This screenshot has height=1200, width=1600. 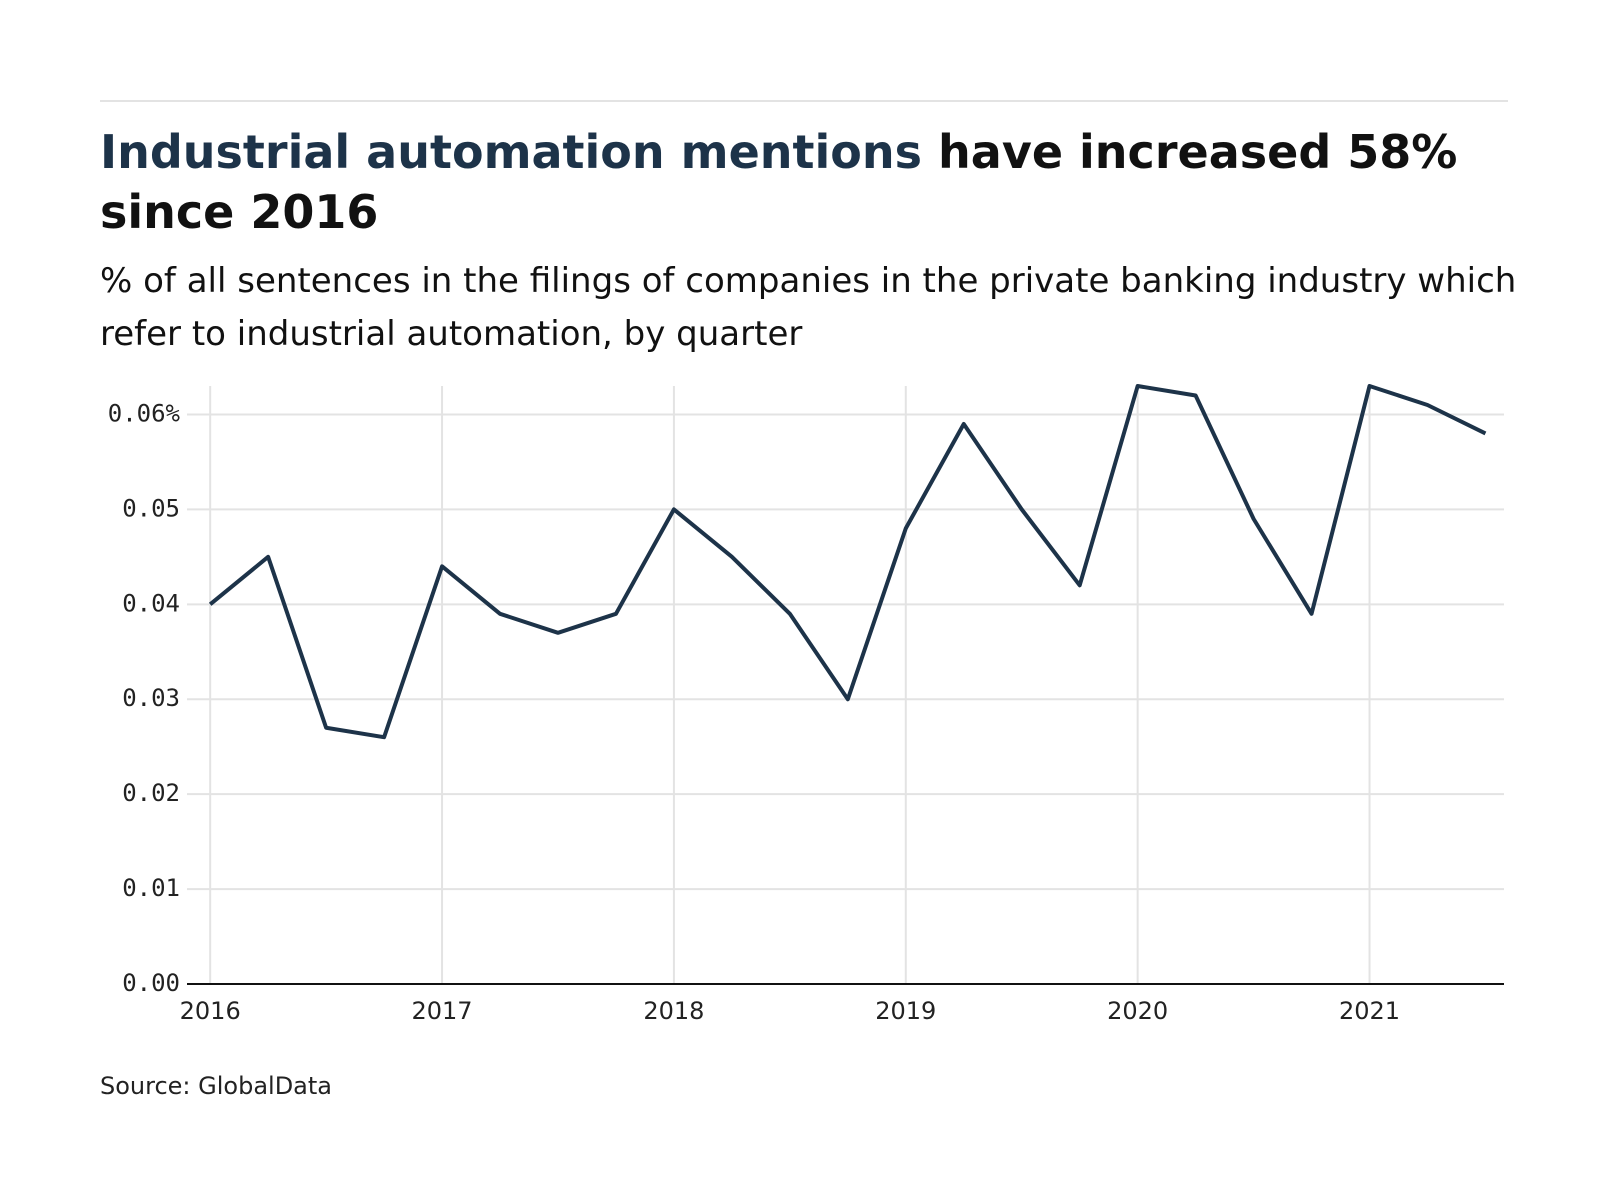 I want to click on y-tick-label: 0.00, so click(x=151, y=983).